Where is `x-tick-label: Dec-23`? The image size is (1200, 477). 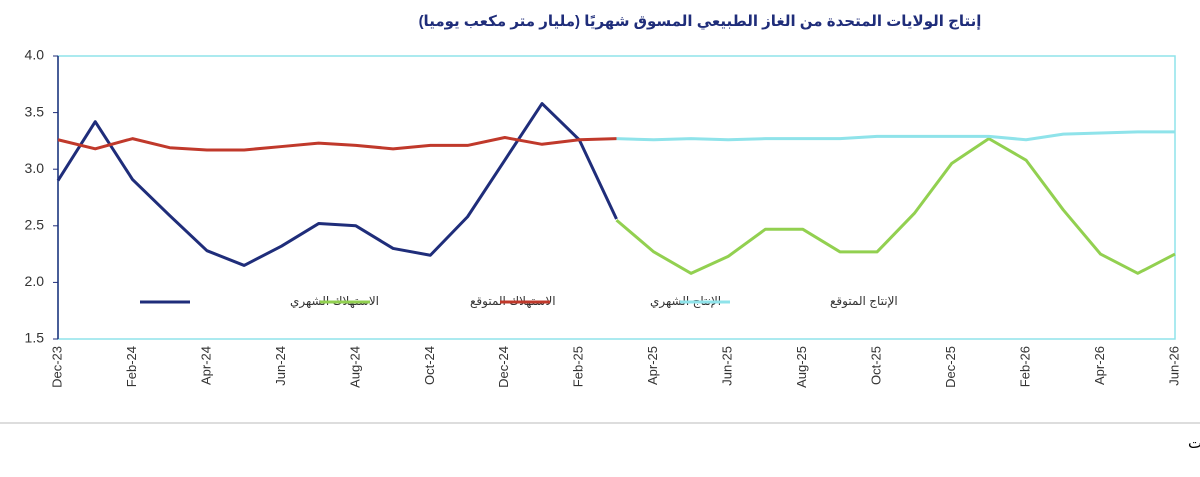
x-tick-label: Dec-23 is located at coordinates (56, 367).